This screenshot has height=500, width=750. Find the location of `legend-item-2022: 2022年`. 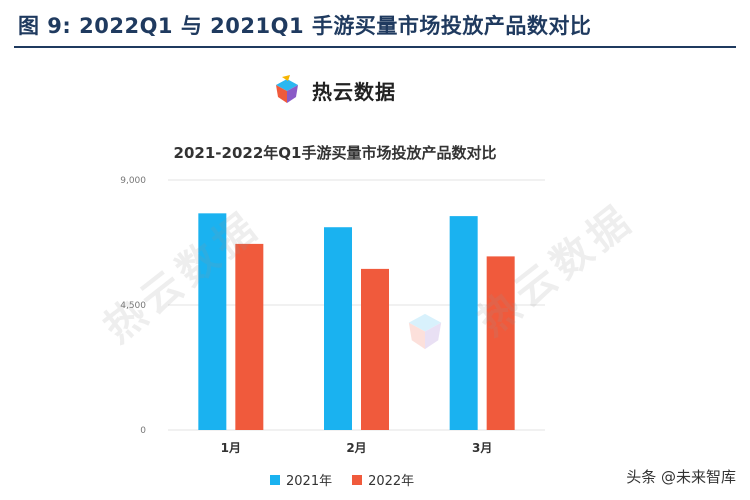

legend-item-2022: 2022年 is located at coordinates (383, 479).